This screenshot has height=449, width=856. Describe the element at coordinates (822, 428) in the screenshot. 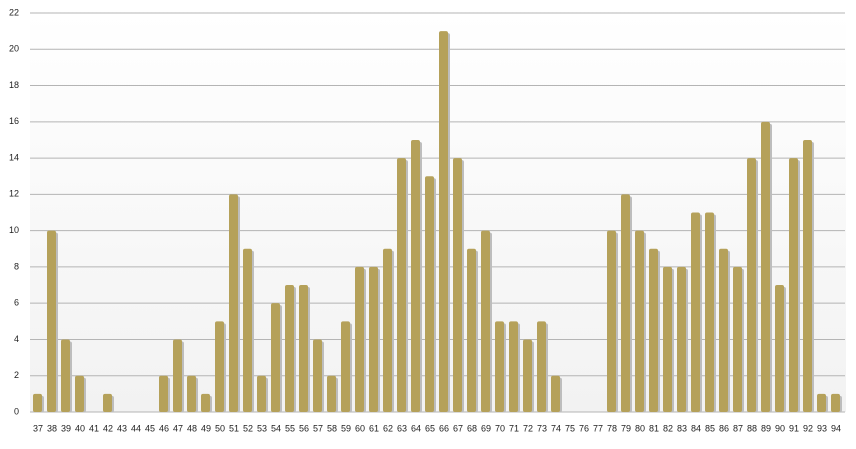

I see `x-tick-label: 93` at that location.